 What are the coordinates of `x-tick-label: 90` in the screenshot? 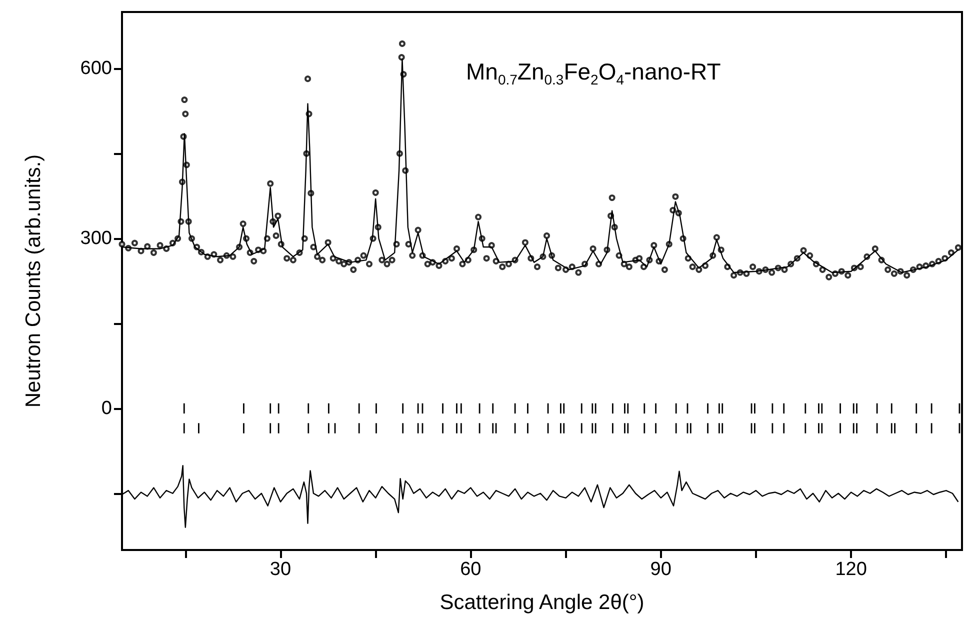 It's located at (661, 569).